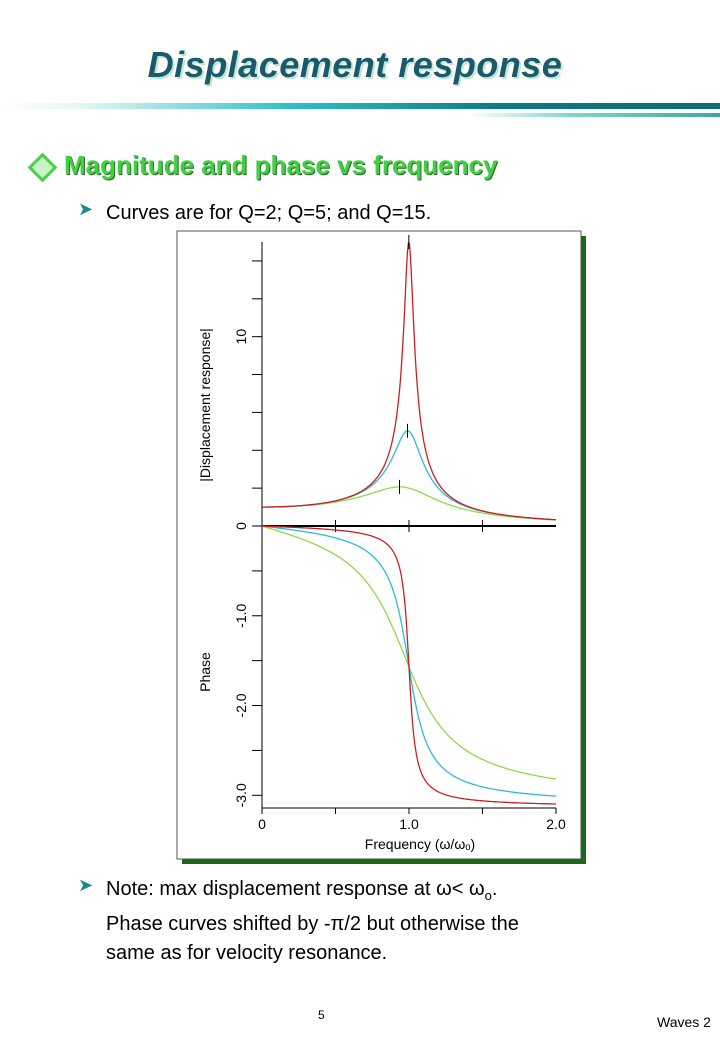 The width and height of the screenshot is (720, 1040). What do you see at coordinates (241, 705) in the screenshot?
I see `y-tick-label: -2.0` at bounding box center [241, 705].